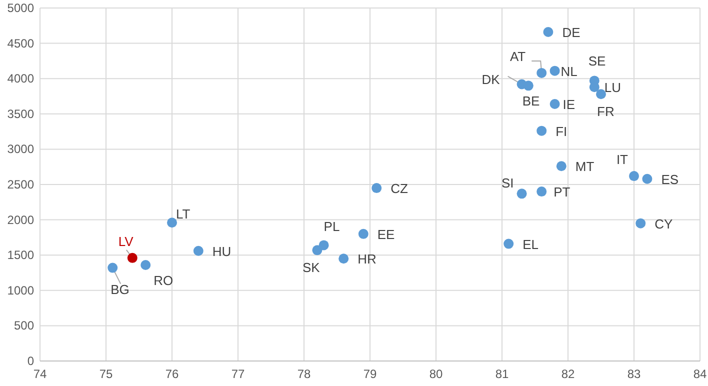  Describe the element at coordinates (571, 32) in the screenshot. I see `annotation: DE` at that location.